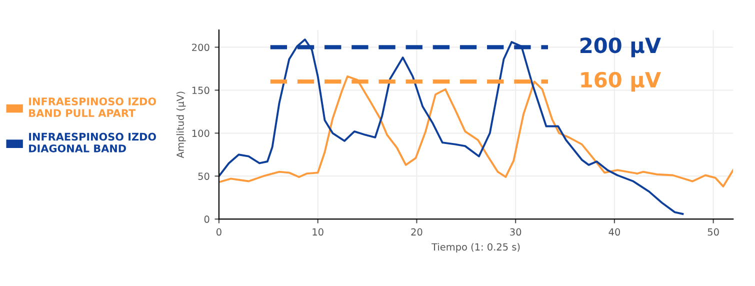 This screenshot has width=755, height=286. Describe the element at coordinates (614, 232) in the screenshot. I see `x-tick-label: 40` at that location.